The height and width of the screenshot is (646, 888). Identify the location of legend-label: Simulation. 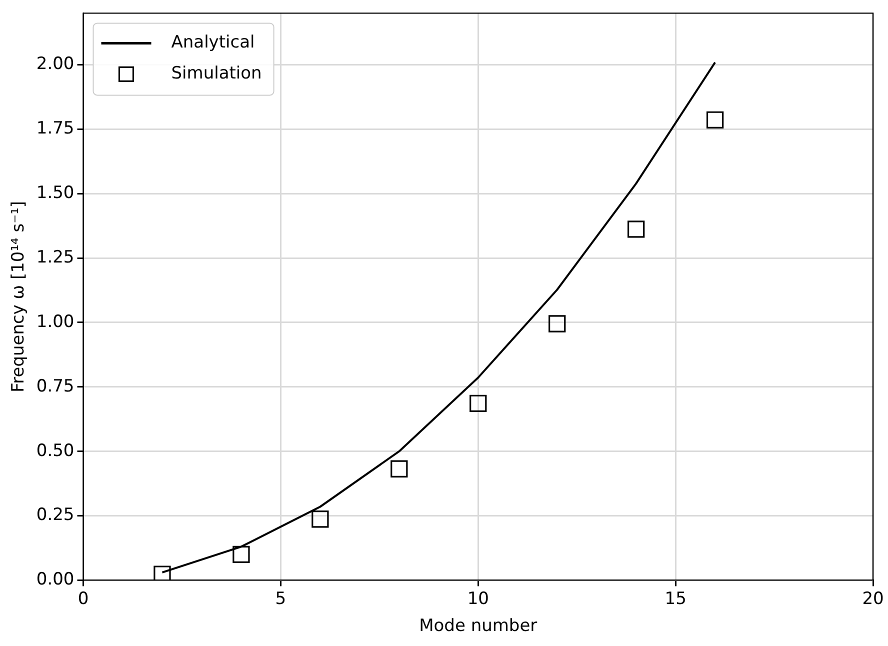
(216, 74).